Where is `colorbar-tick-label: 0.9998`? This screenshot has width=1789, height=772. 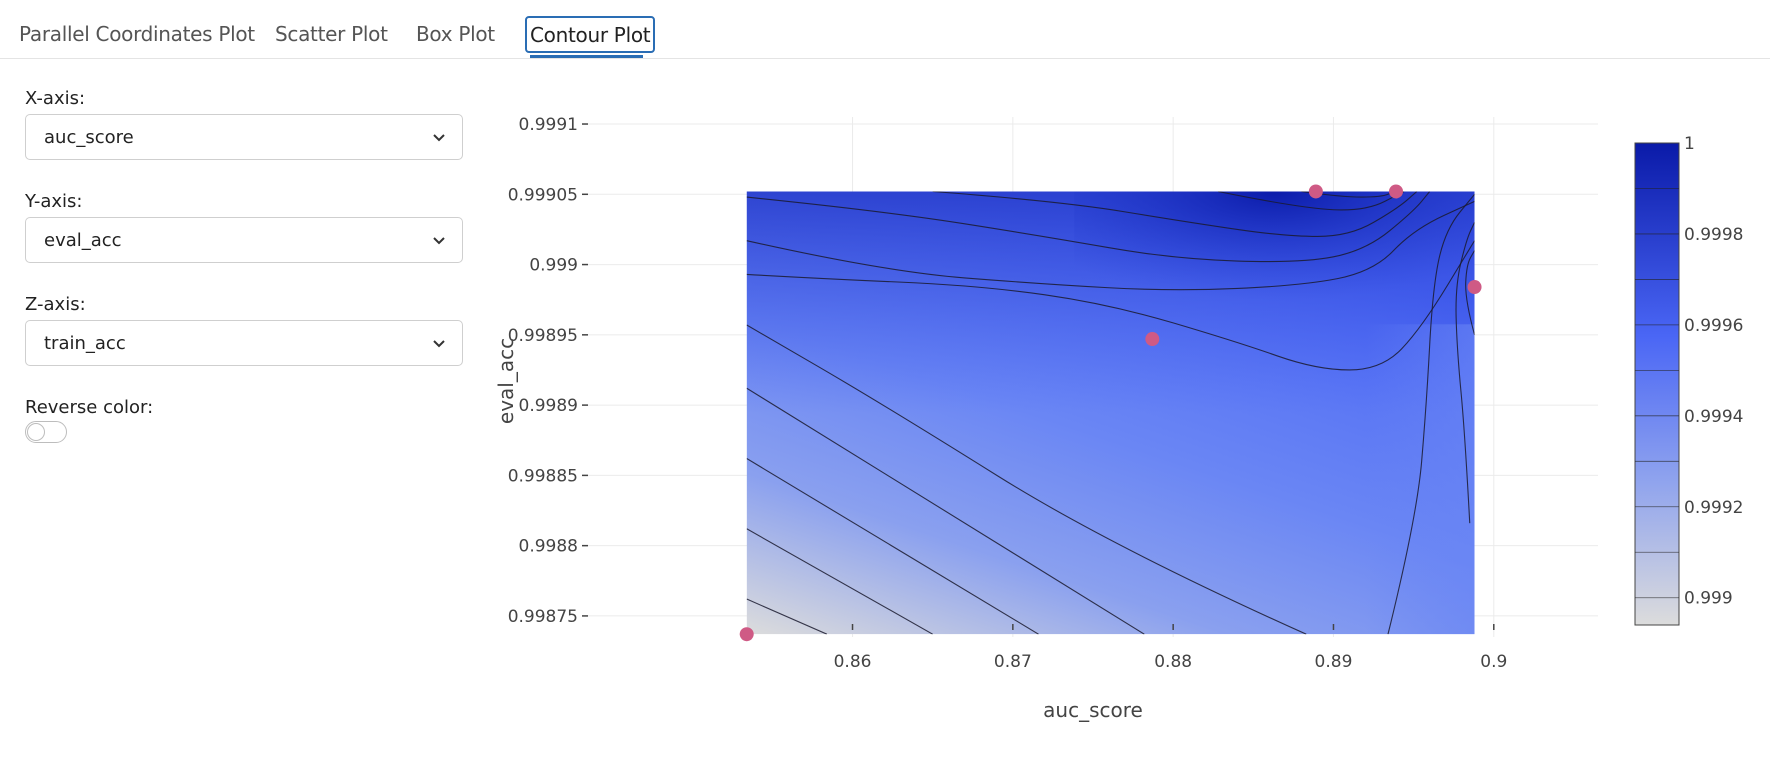 colorbar-tick-label: 0.9998 is located at coordinates (1713, 235).